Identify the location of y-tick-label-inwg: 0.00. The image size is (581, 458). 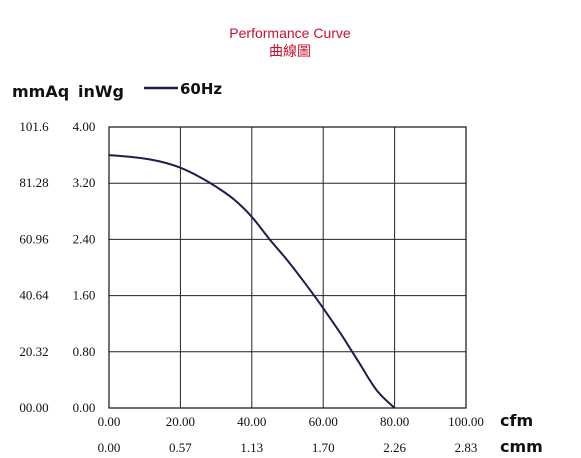
(84, 407).